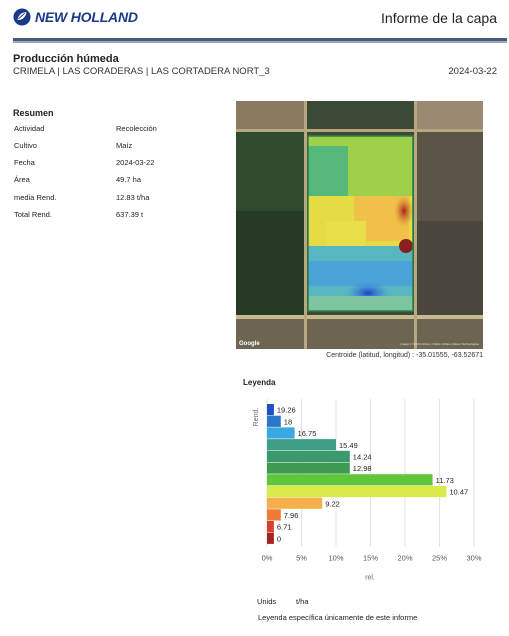  I want to click on summary-label: Total Rend., so click(33, 214).